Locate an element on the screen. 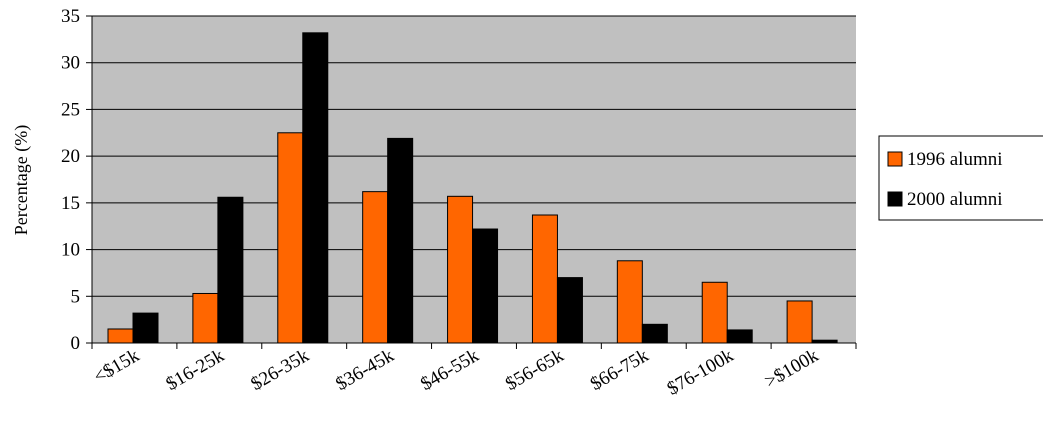 The height and width of the screenshot is (433, 1043). y-axis-ticks: 0 5 10 15 20 25 30 35 is located at coordinates (76, 180).